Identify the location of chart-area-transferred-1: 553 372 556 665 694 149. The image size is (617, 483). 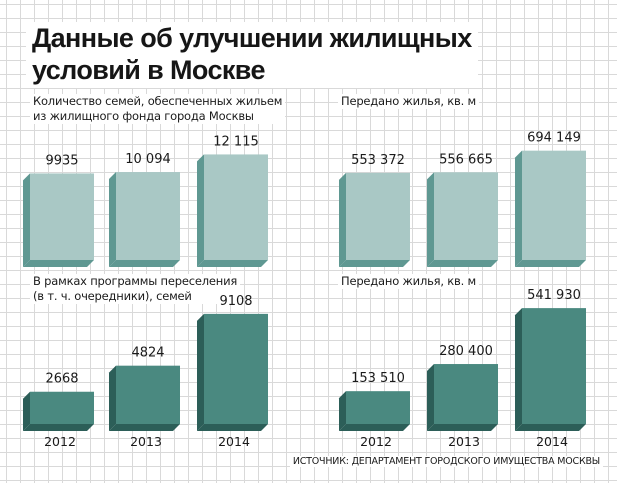
(462, 199).